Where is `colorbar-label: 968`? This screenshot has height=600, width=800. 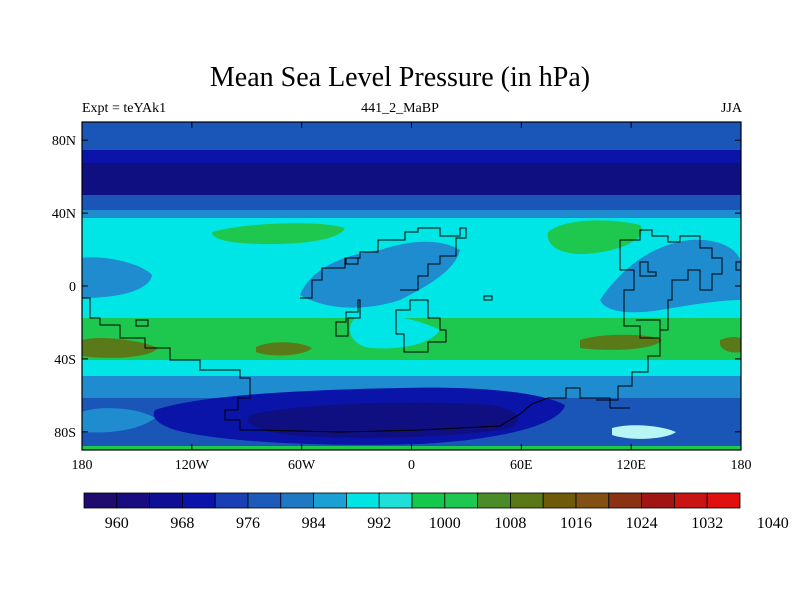 colorbar-label: 968 is located at coordinates (182, 523).